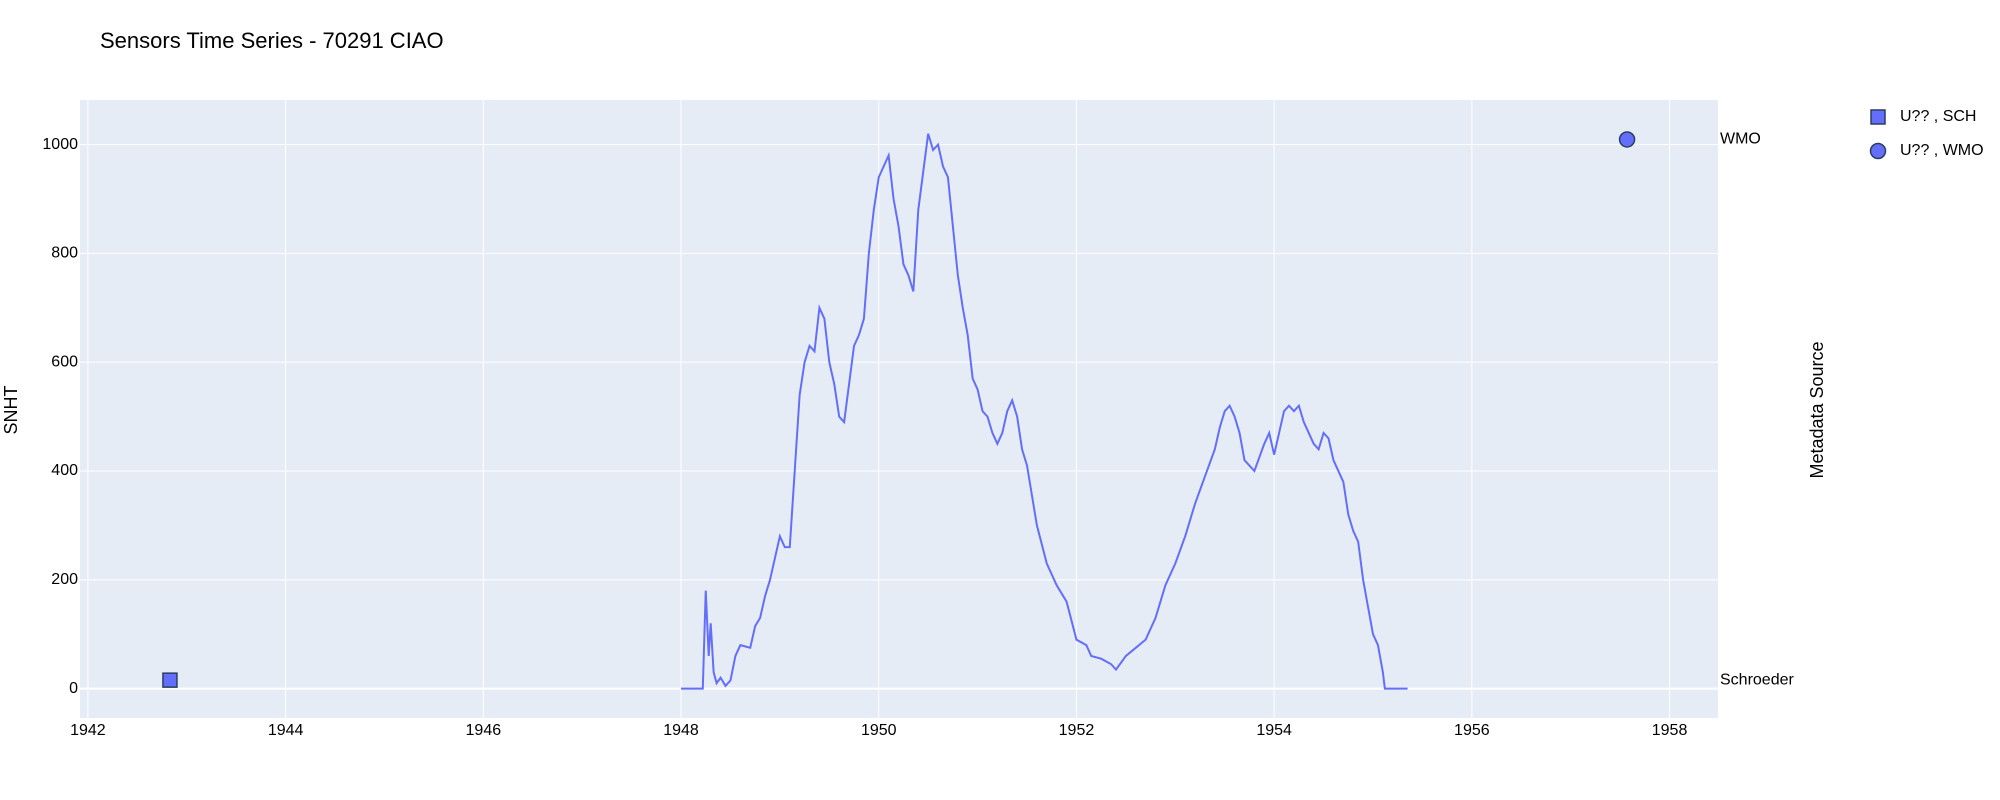  Describe the element at coordinates (64, 470) in the screenshot. I see `y-tick-label: 400` at that location.